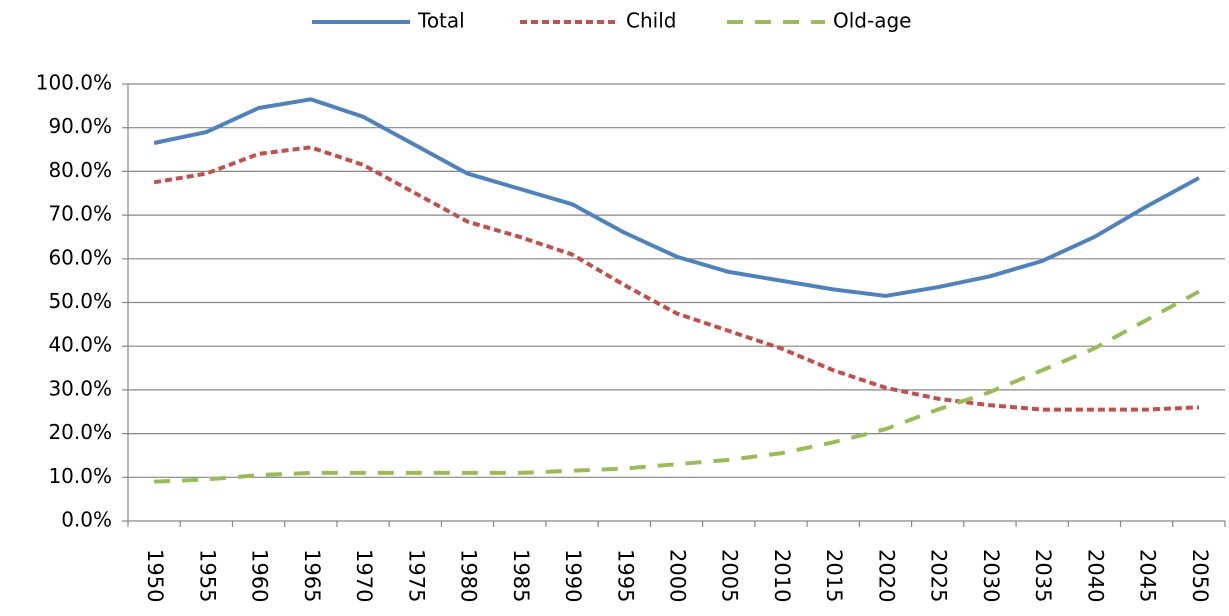 This screenshot has height=616, width=1229. Describe the element at coordinates (364, 575) in the screenshot. I see `x-tick-label: 1970` at that location.